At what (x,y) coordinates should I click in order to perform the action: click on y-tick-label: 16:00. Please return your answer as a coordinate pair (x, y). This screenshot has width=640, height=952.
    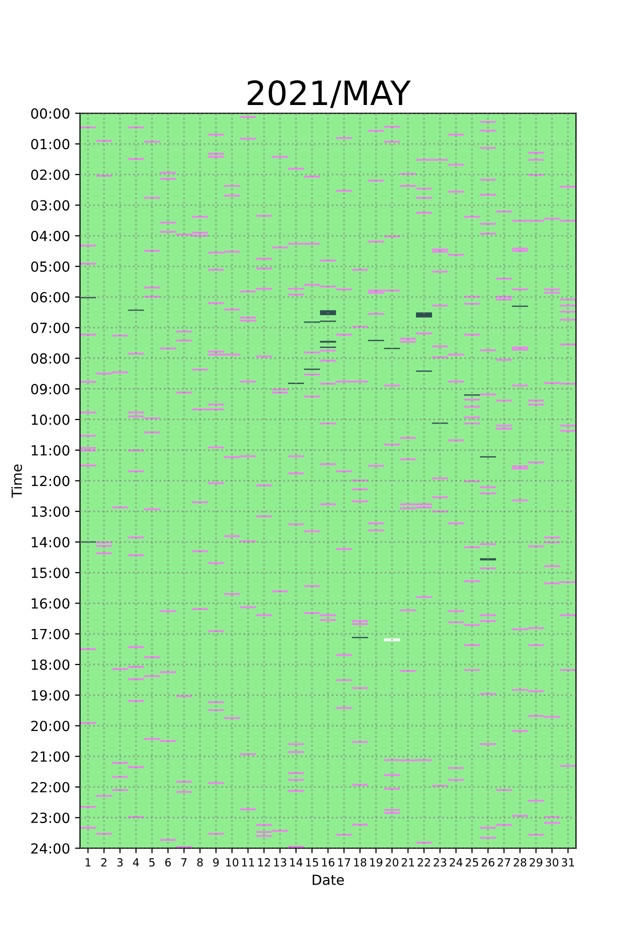
    Looking at the image, I should click on (51, 603).